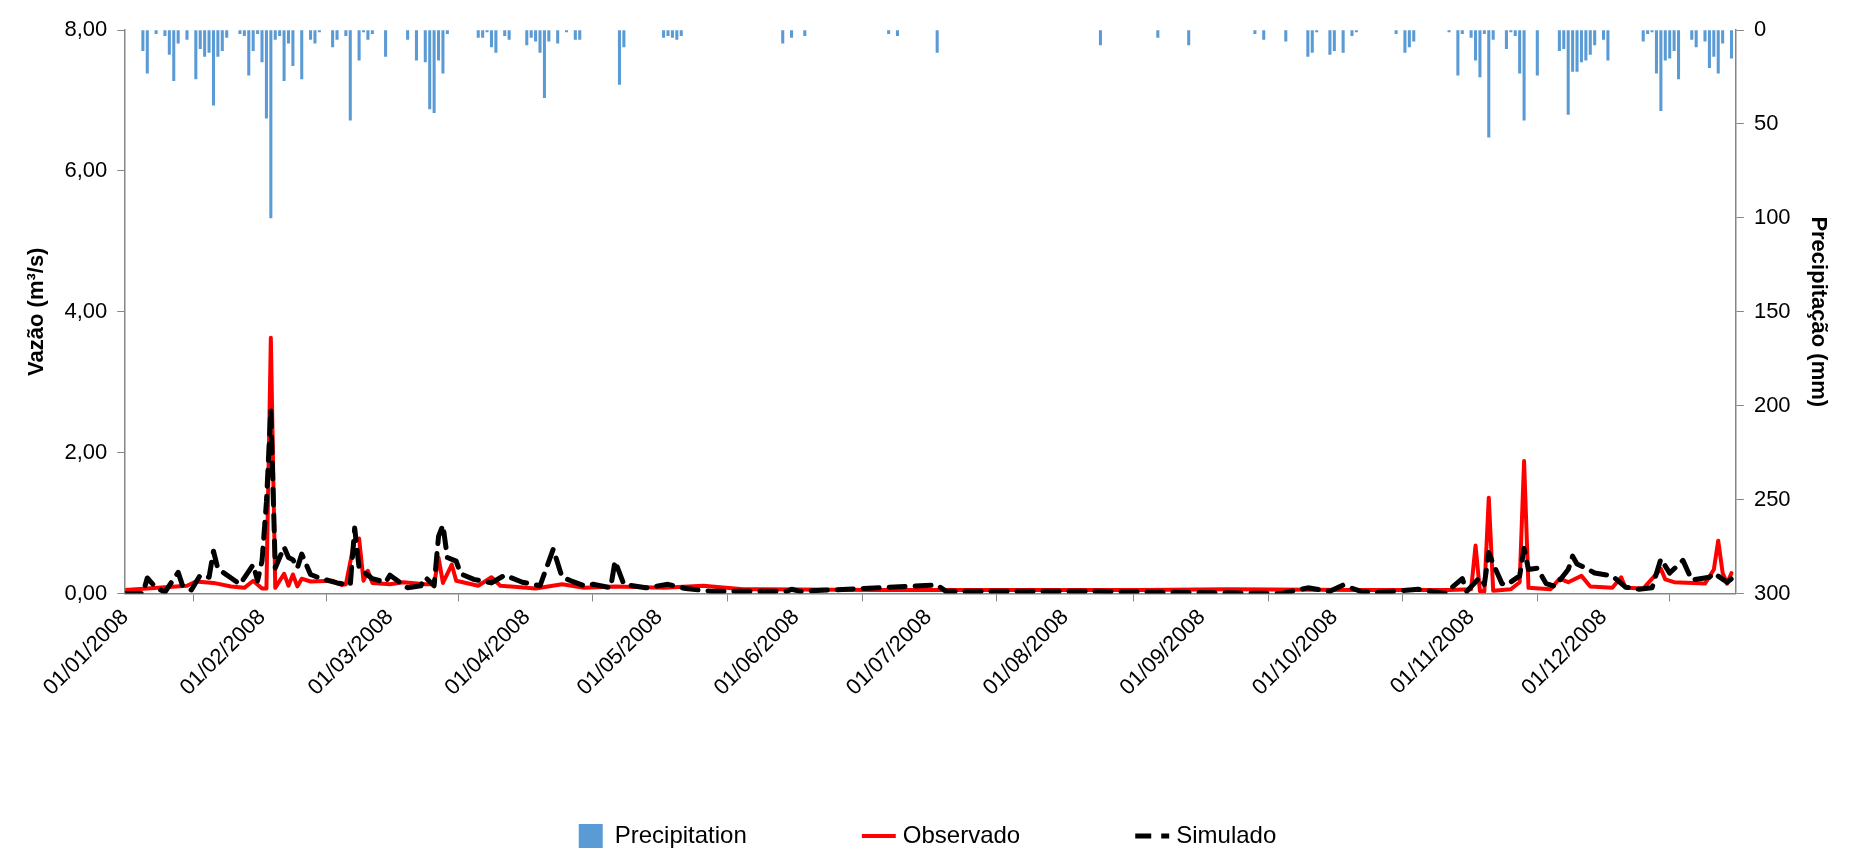  Describe the element at coordinates (86, 310) in the screenshot. I see `y-tick-label: 4,00` at that location.